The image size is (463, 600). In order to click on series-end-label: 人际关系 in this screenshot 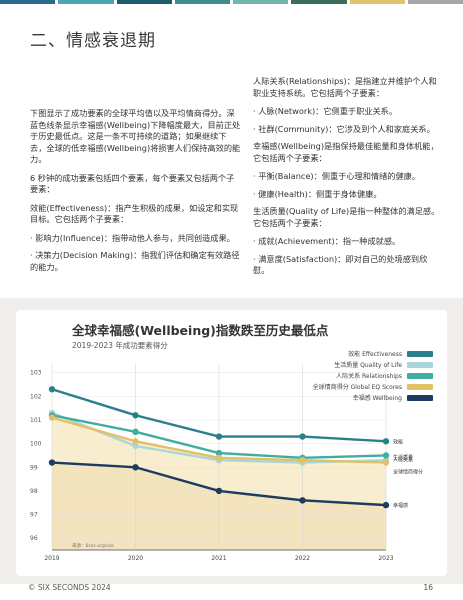, I will do `click(403, 459)`.